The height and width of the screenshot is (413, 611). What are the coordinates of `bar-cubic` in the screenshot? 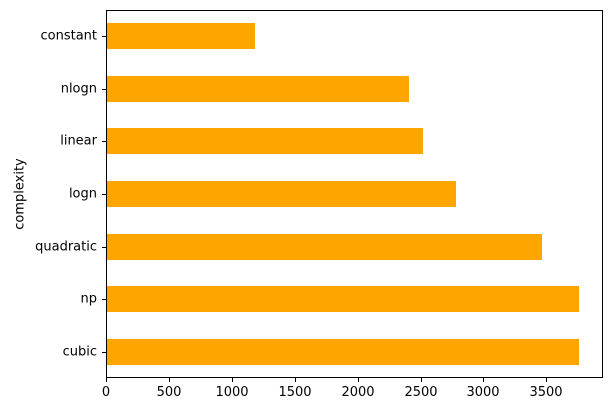 It's located at (343, 352).